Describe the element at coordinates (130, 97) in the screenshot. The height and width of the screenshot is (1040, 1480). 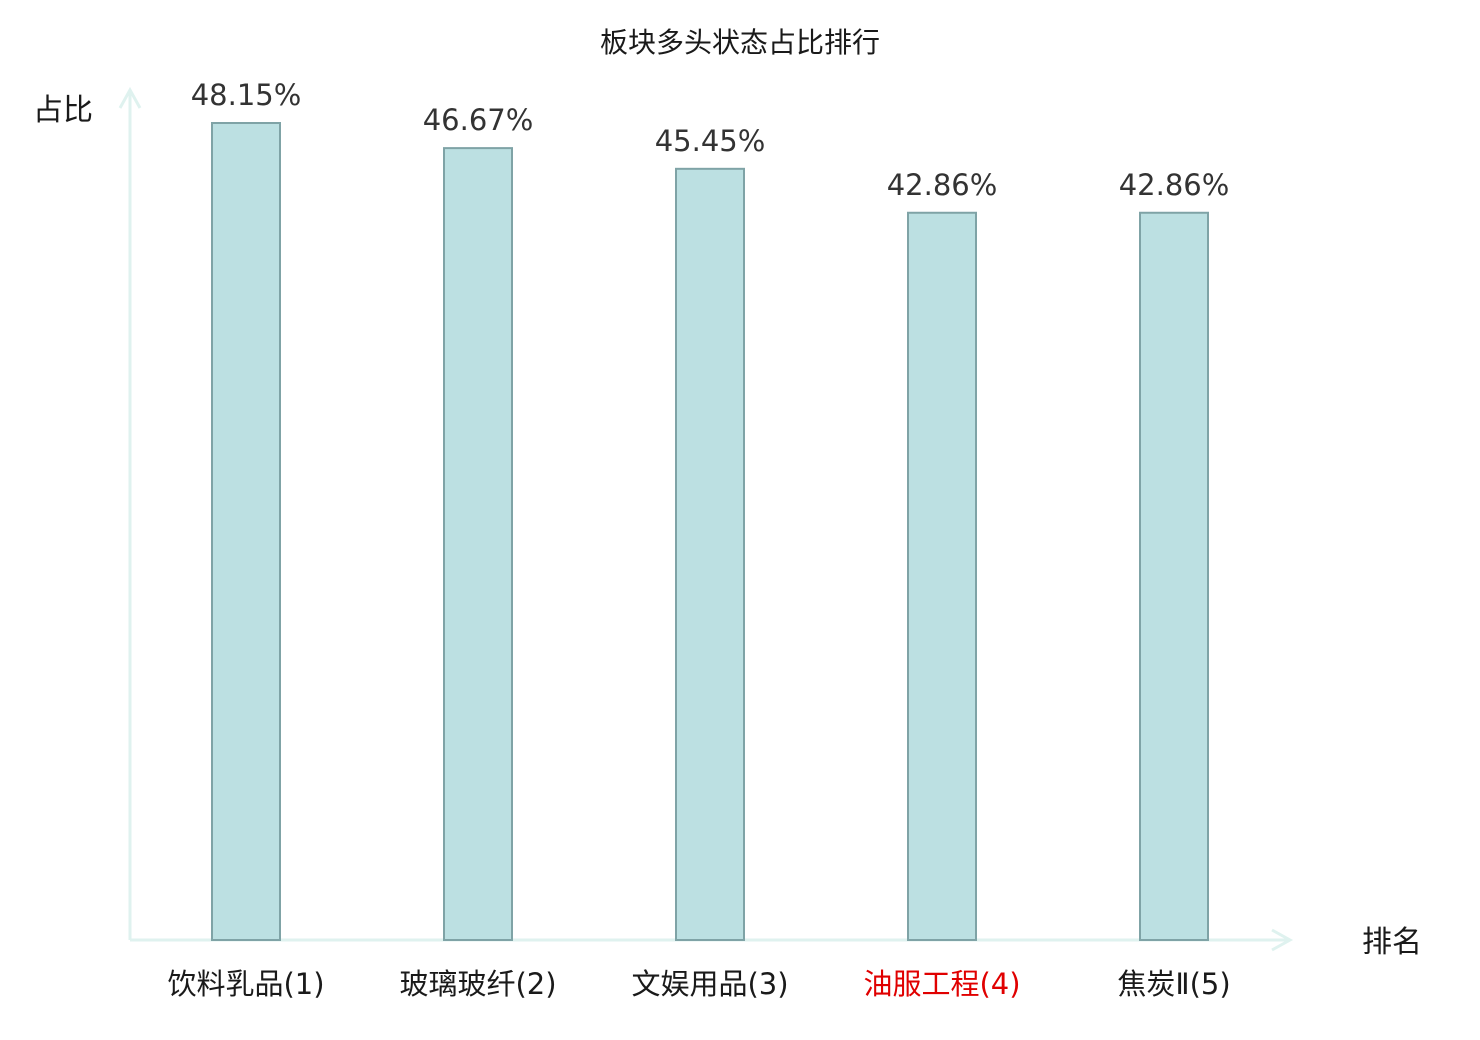
I see `y-axis-arrow-icon` at that location.